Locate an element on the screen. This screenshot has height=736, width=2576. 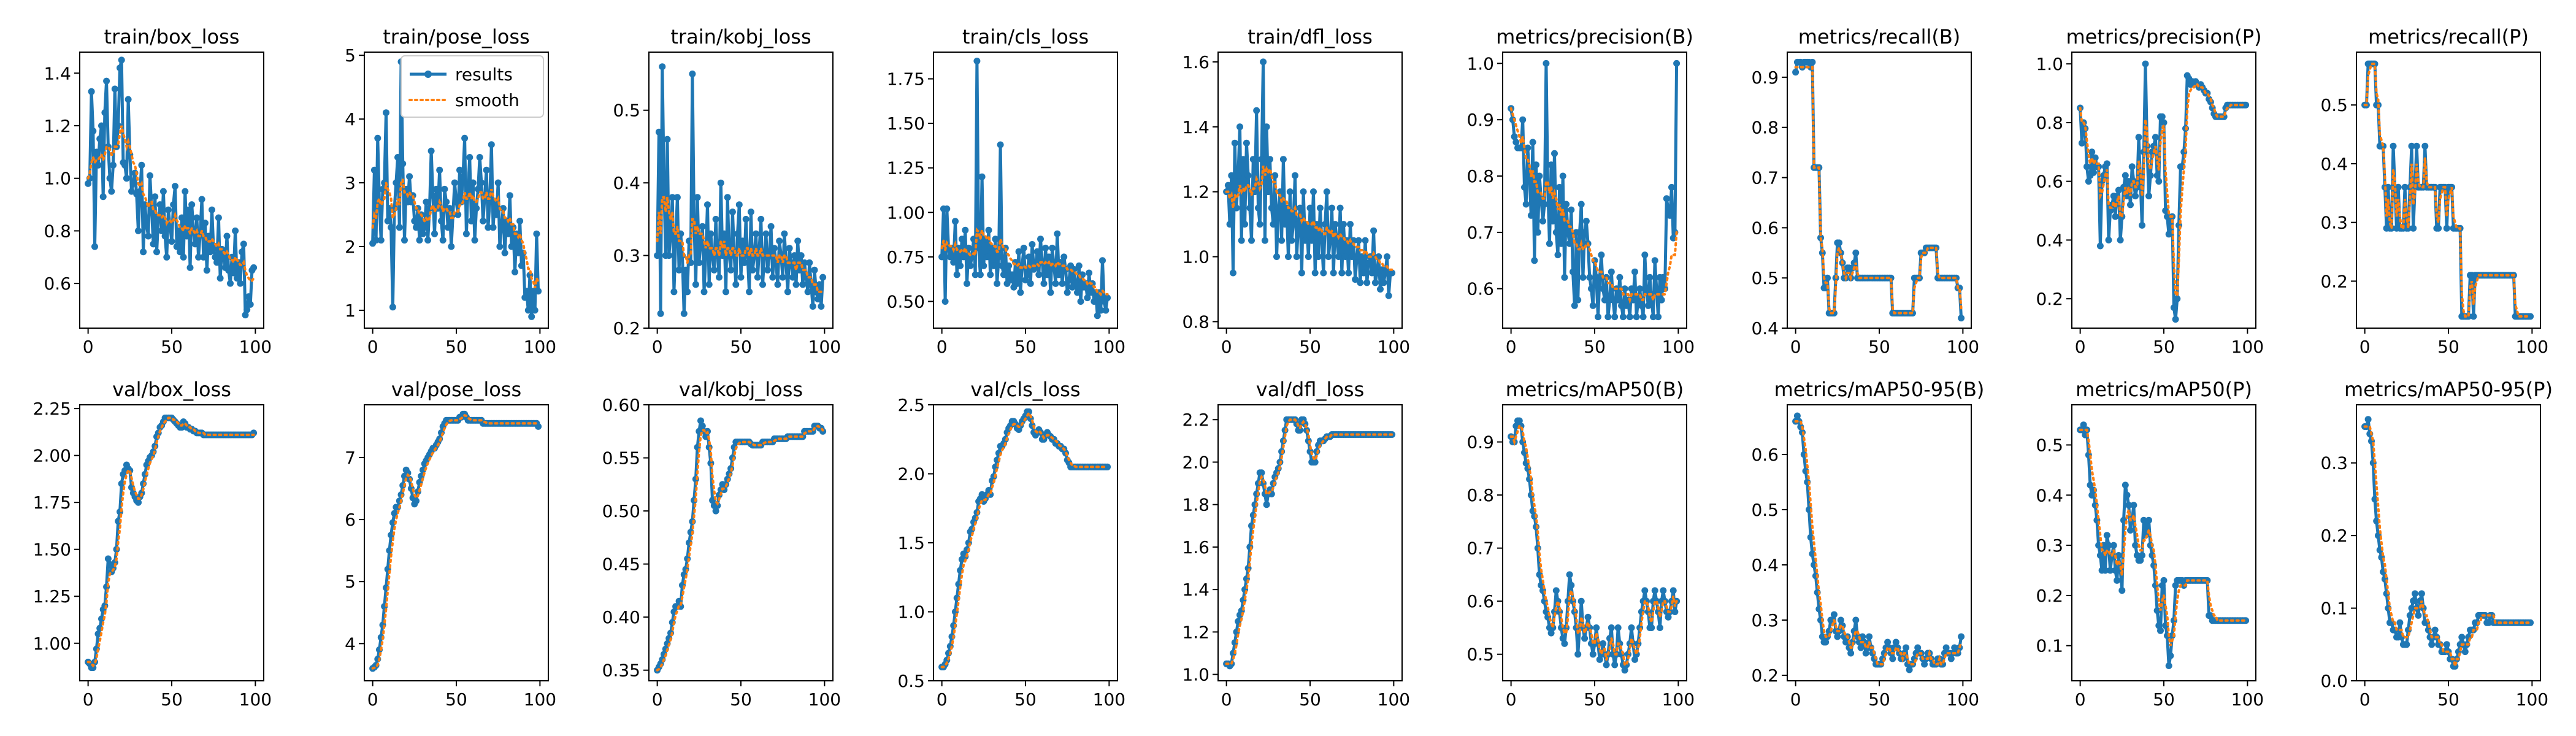
chart-title: val/dfl_loss is located at coordinates (1310, 389).